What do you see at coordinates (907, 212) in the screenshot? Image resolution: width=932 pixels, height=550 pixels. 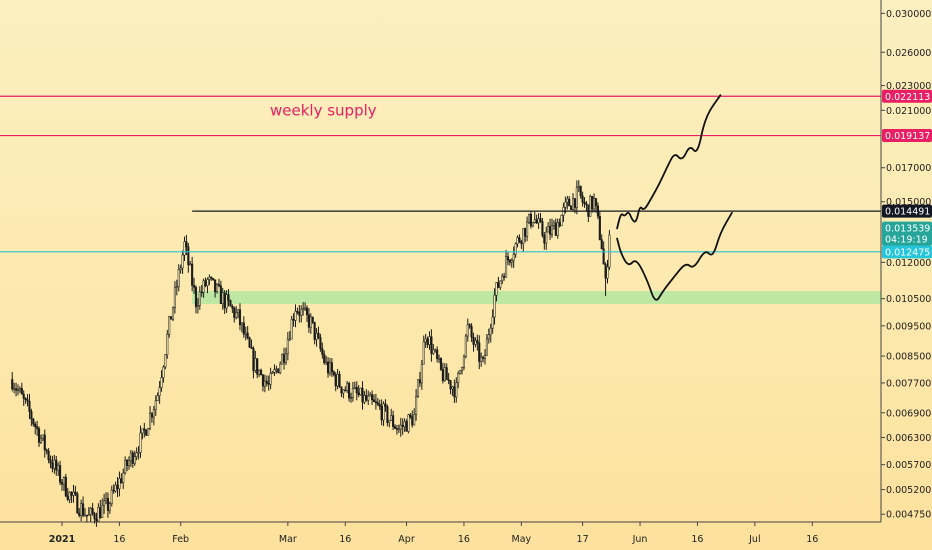 I see `level-badge-2: 0.014491` at bounding box center [907, 212].